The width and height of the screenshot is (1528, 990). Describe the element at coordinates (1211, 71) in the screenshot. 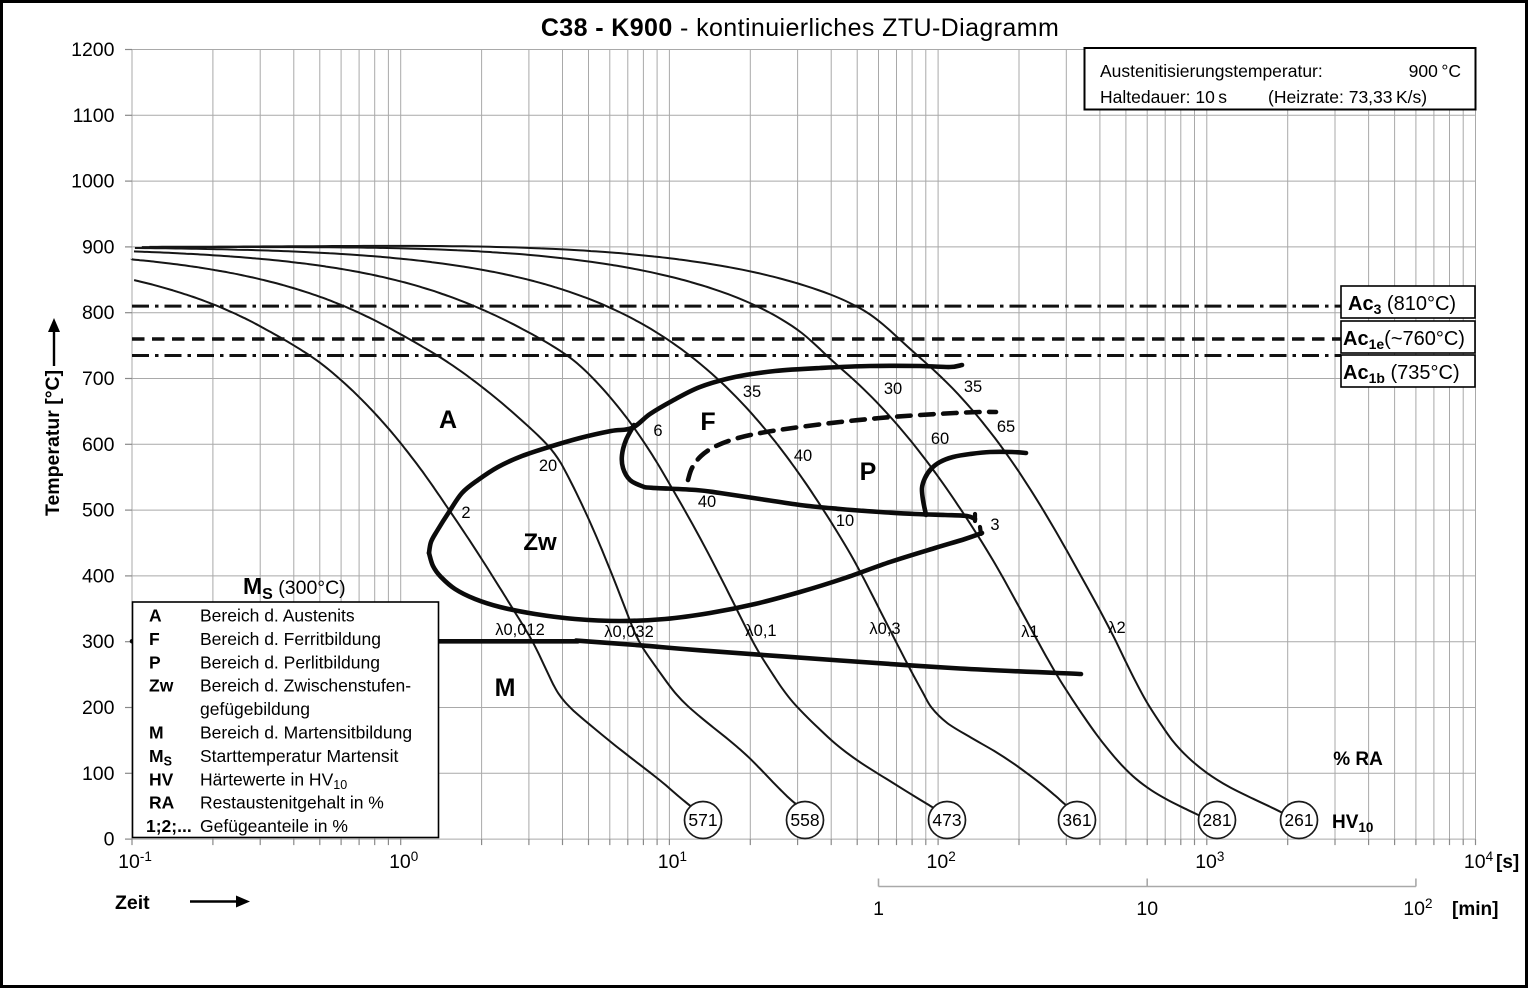

I see `svg-text: Austenitisierungstemperatur:` at that location.